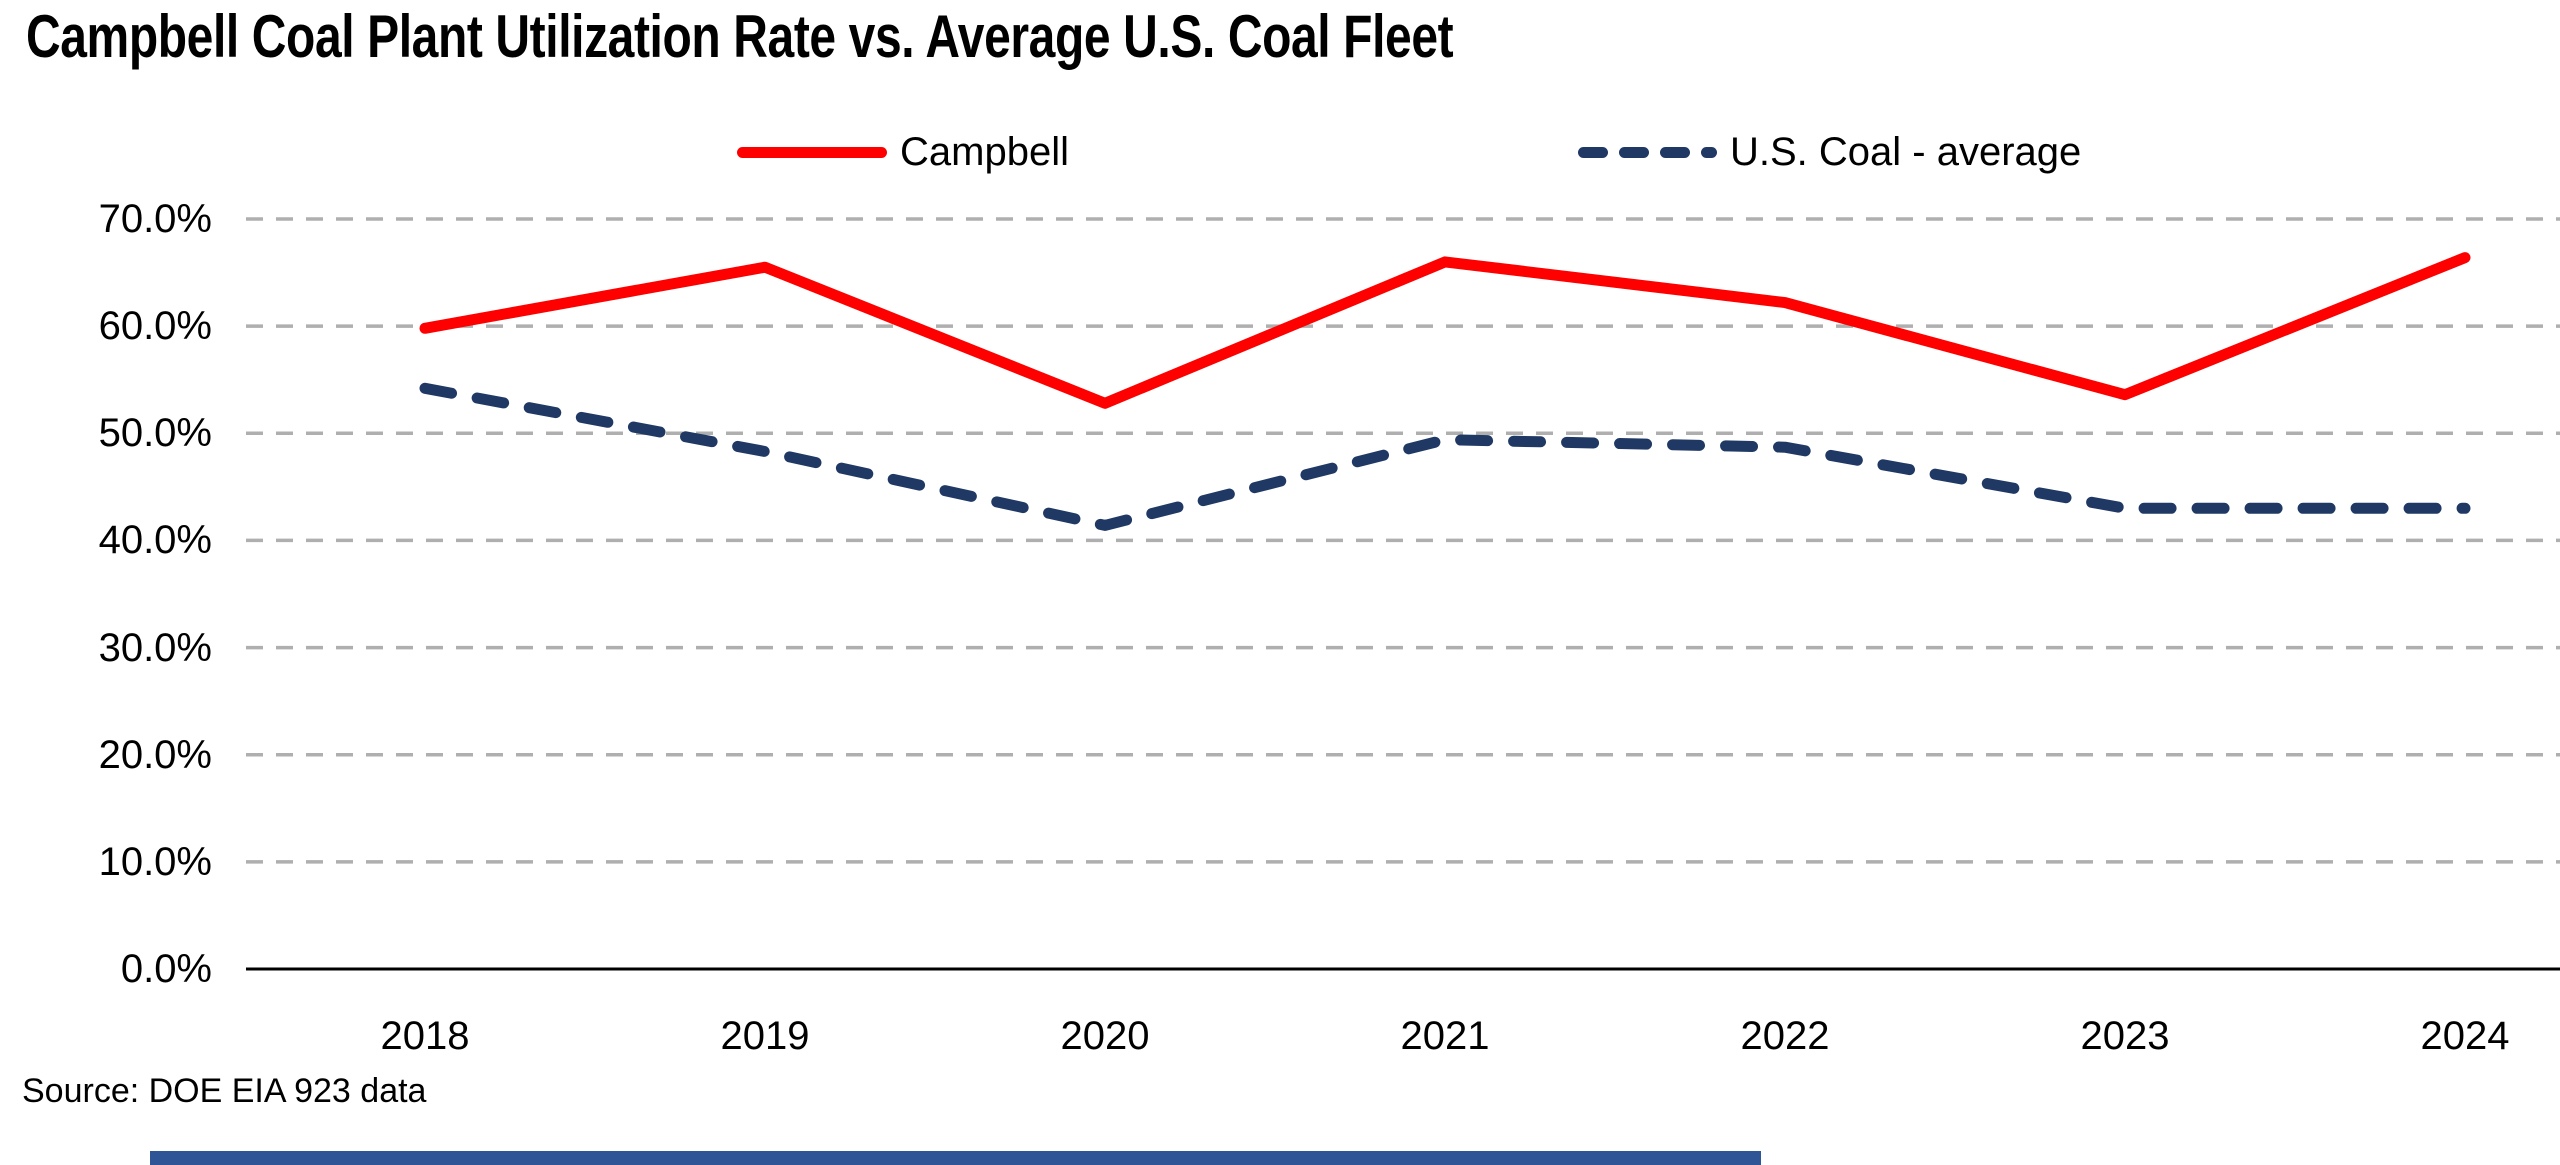 Image resolution: width=2560 pixels, height=1165 pixels. I want to click on x-axis-tick-label: 2023, so click(2125, 1036).